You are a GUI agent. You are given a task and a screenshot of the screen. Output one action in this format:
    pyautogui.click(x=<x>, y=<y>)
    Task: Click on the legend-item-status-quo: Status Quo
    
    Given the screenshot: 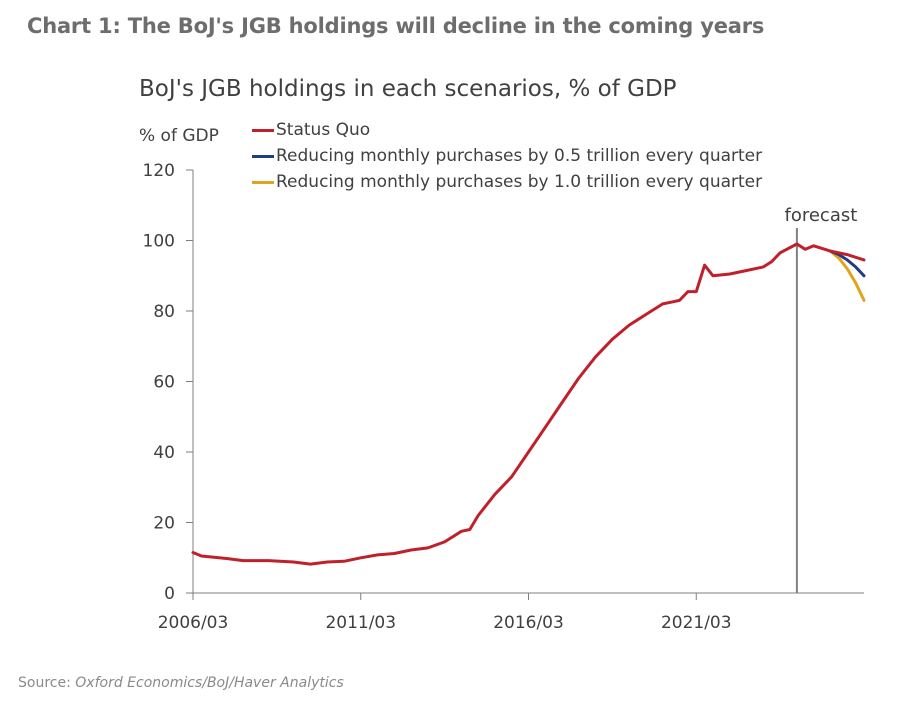 What is the action you would take?
    pyautogui.click(x=507, y=130)
    